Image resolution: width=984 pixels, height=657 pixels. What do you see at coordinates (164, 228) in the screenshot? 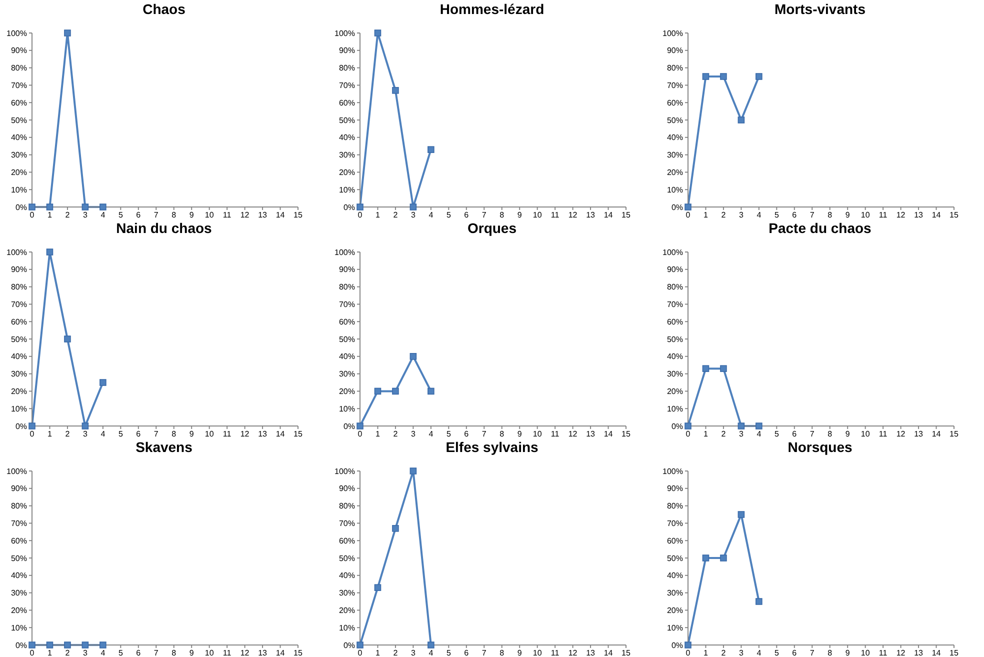
I see `chart-title: Nain du chaos` at bounding box center [164, 228].